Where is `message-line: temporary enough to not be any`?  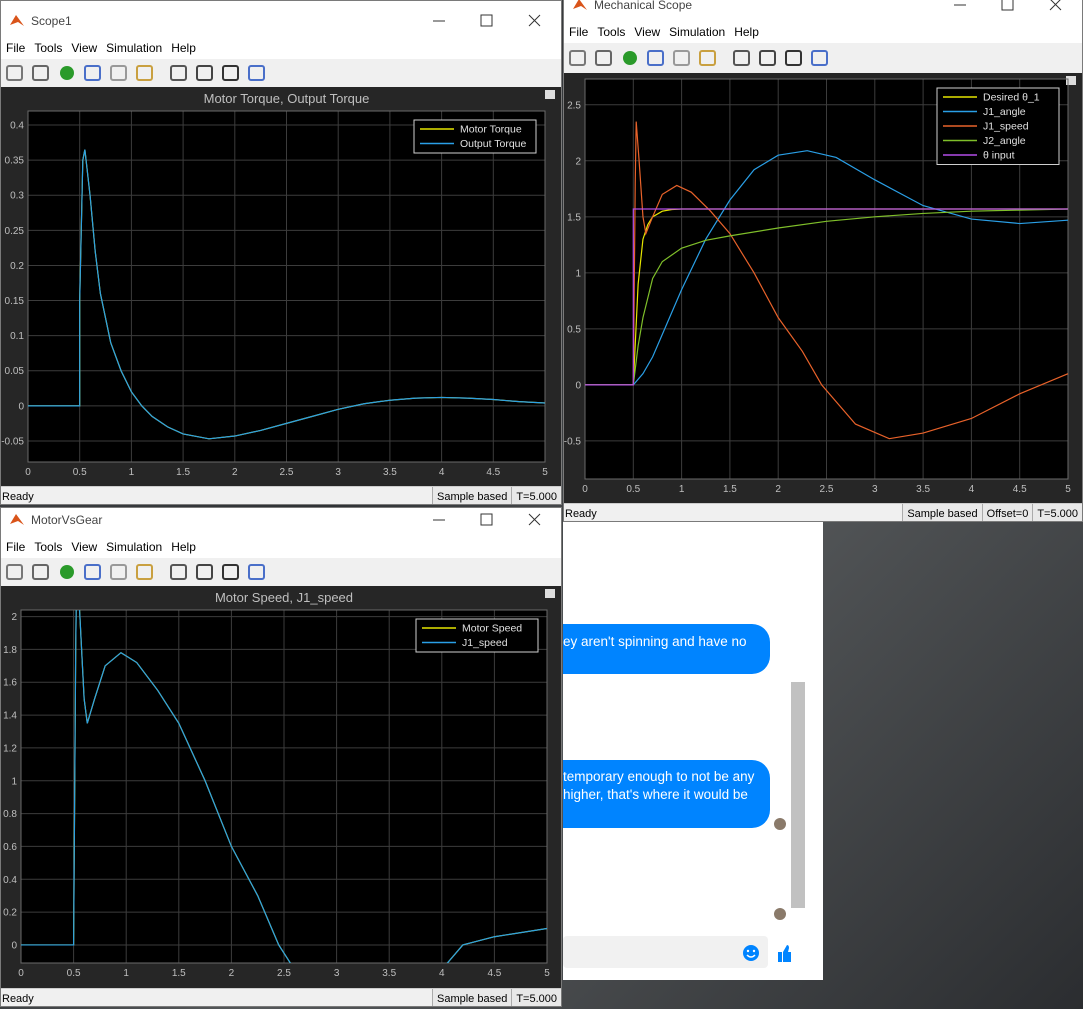 message-line: temporary enough to not be any is located at coordinates (659, 776).